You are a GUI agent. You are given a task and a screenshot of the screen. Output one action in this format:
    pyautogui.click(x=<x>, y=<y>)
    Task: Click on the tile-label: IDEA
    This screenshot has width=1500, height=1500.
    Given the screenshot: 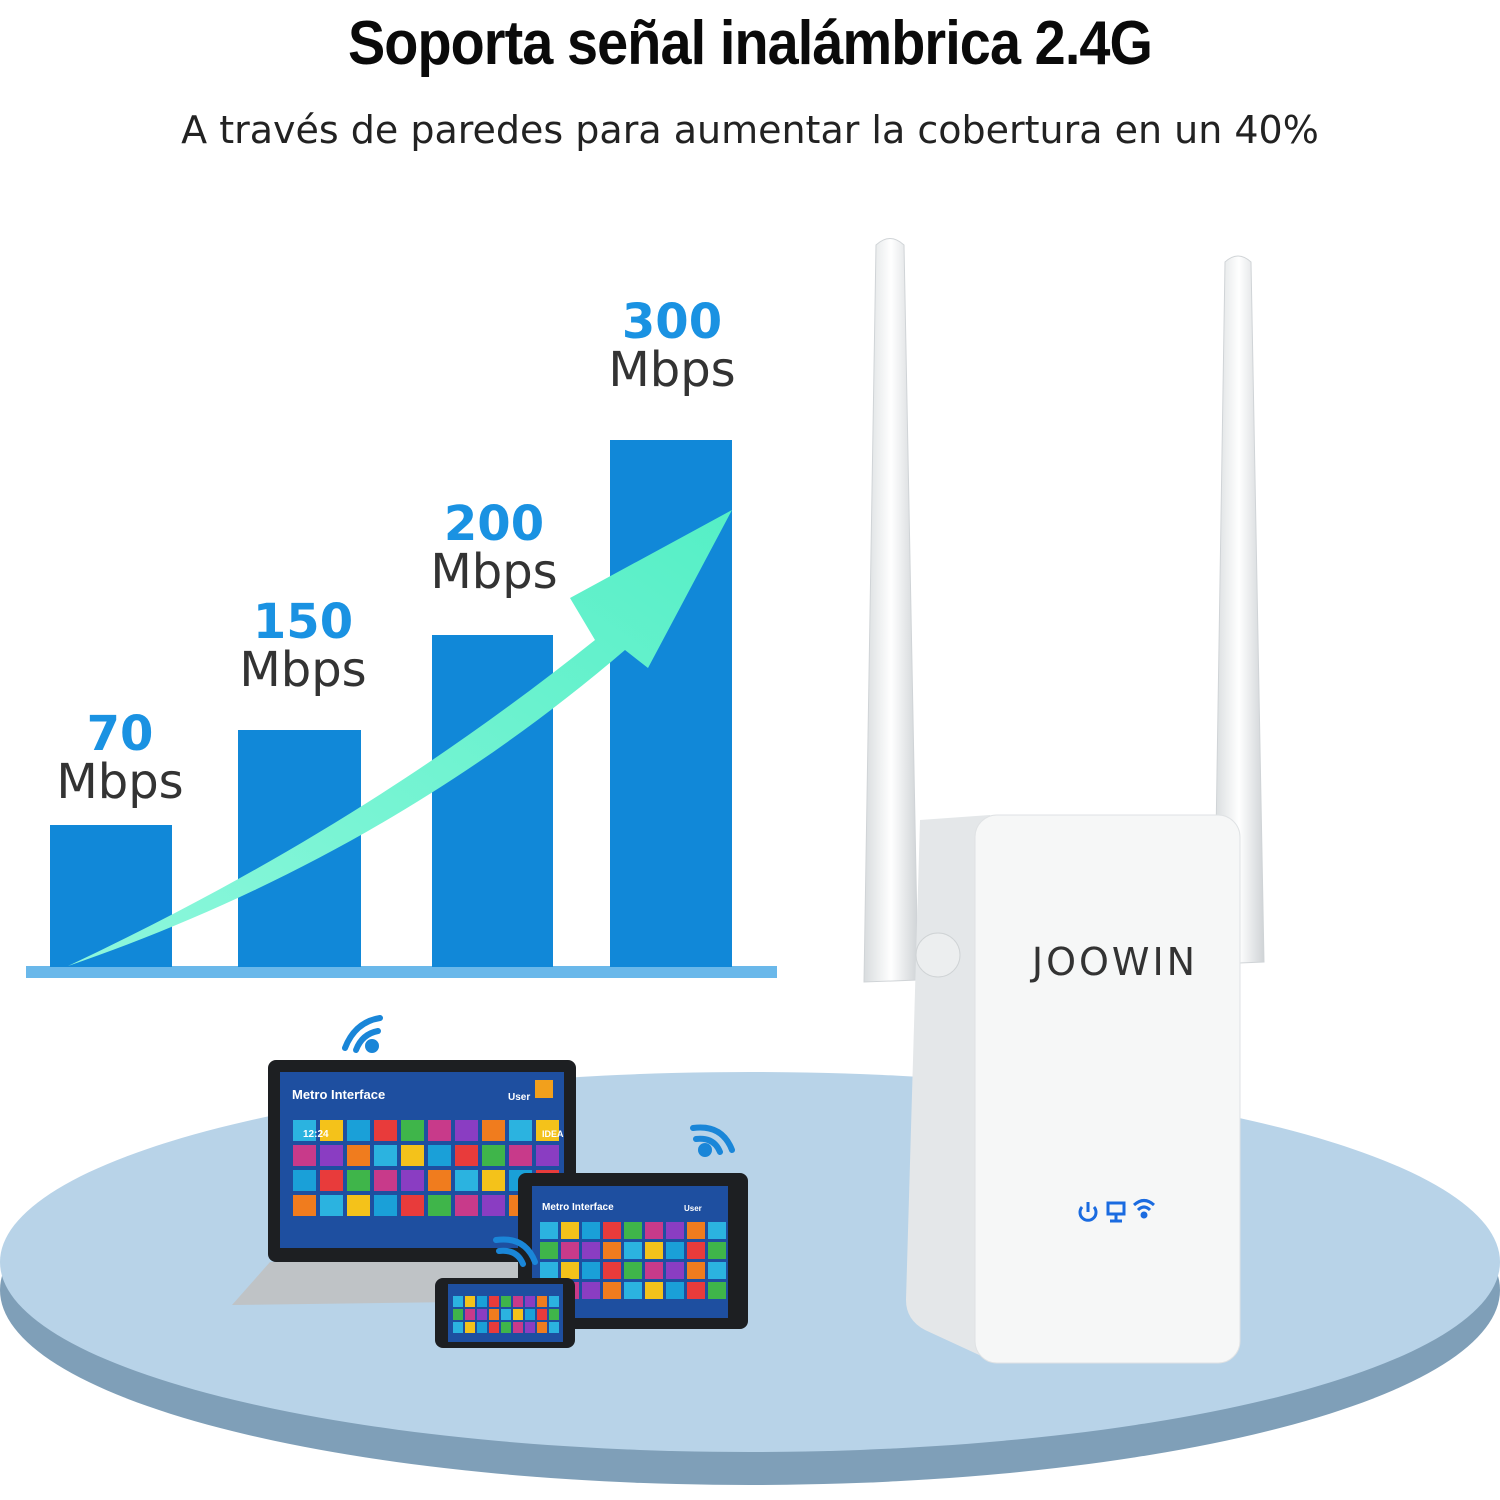 What is the action you would take?
    pyautogui.click(x=553, y=1134)
    